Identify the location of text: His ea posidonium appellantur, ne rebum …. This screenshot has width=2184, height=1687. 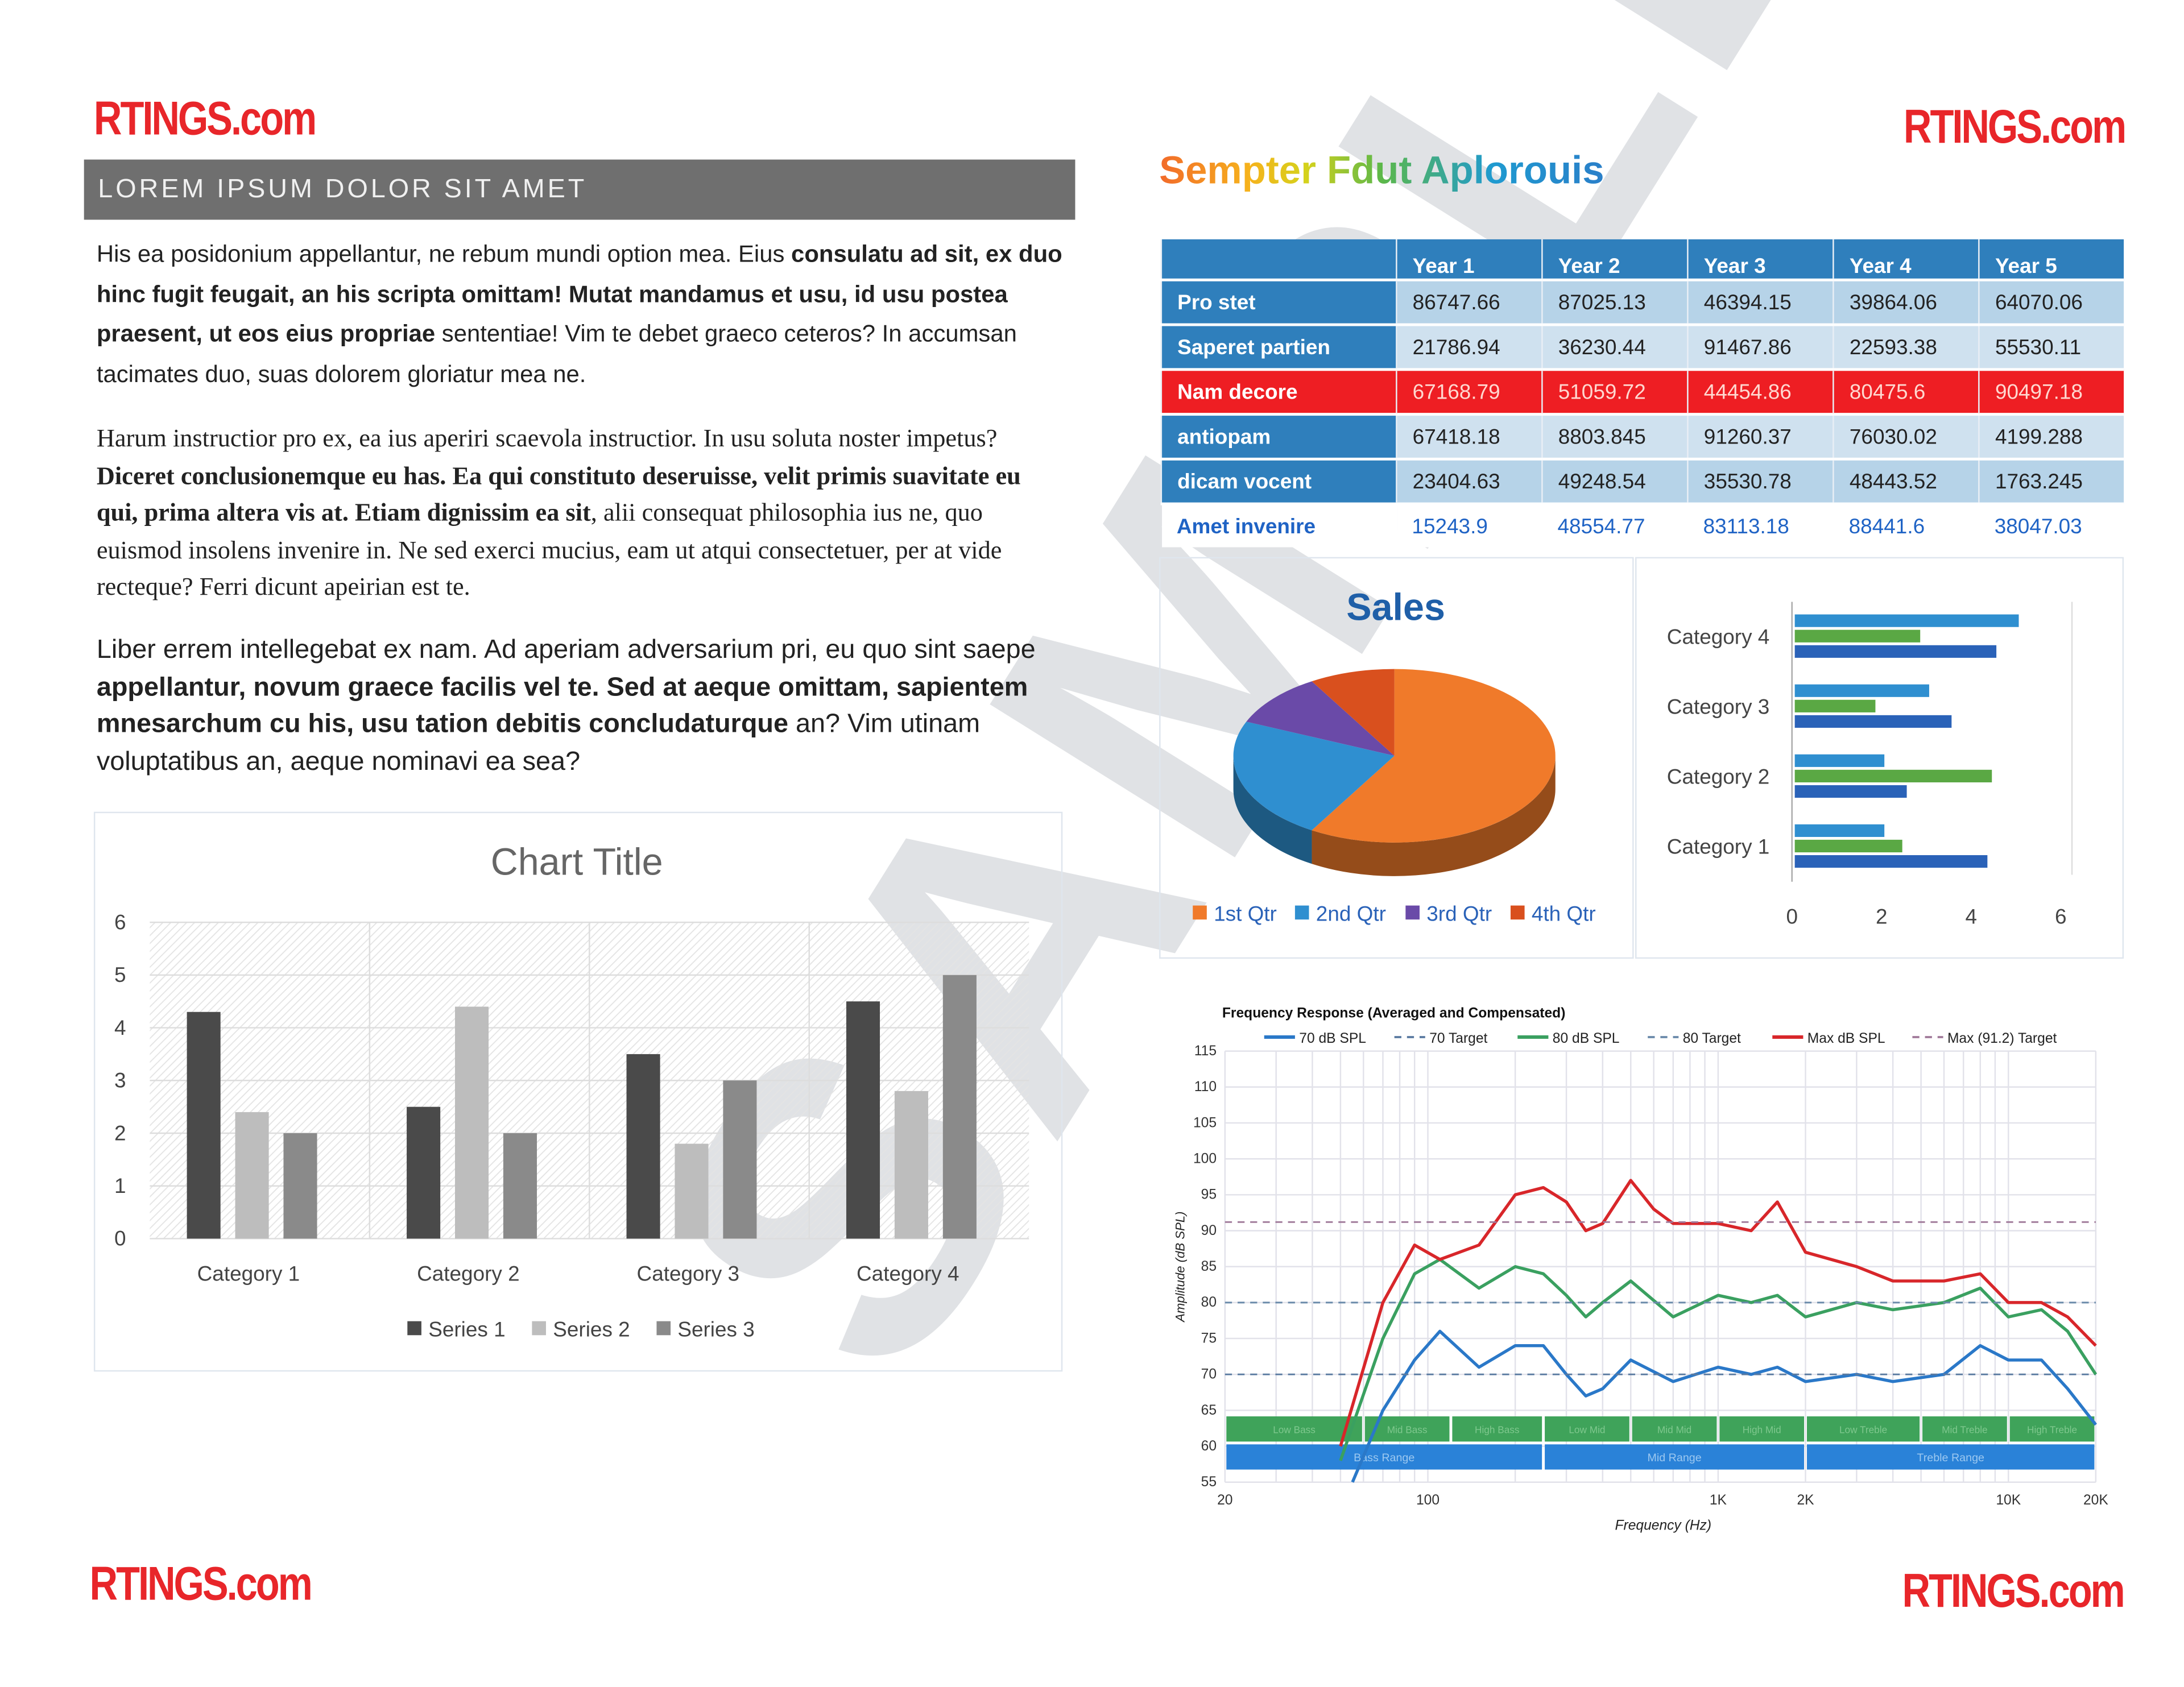
(444, 254).